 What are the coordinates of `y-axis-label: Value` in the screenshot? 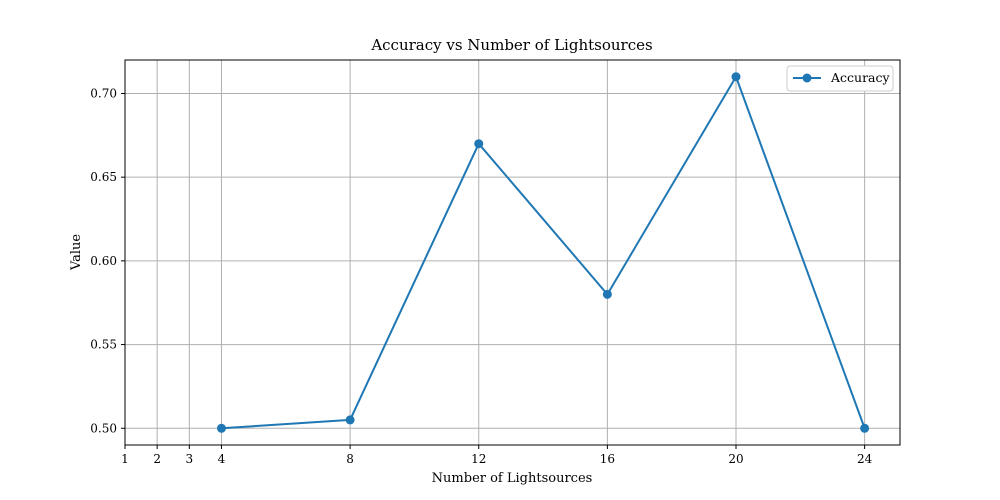 It's located at (76, 252).